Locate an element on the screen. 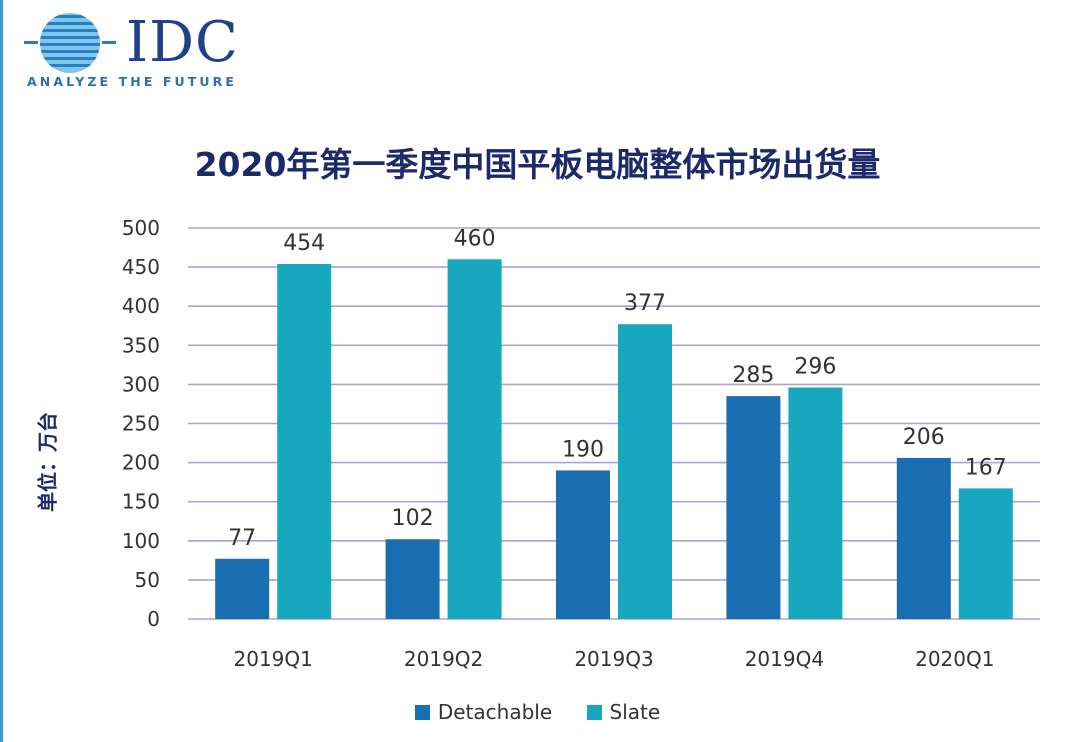  x-tick-label: 2020Q1 is located at coordinates (954, 659).